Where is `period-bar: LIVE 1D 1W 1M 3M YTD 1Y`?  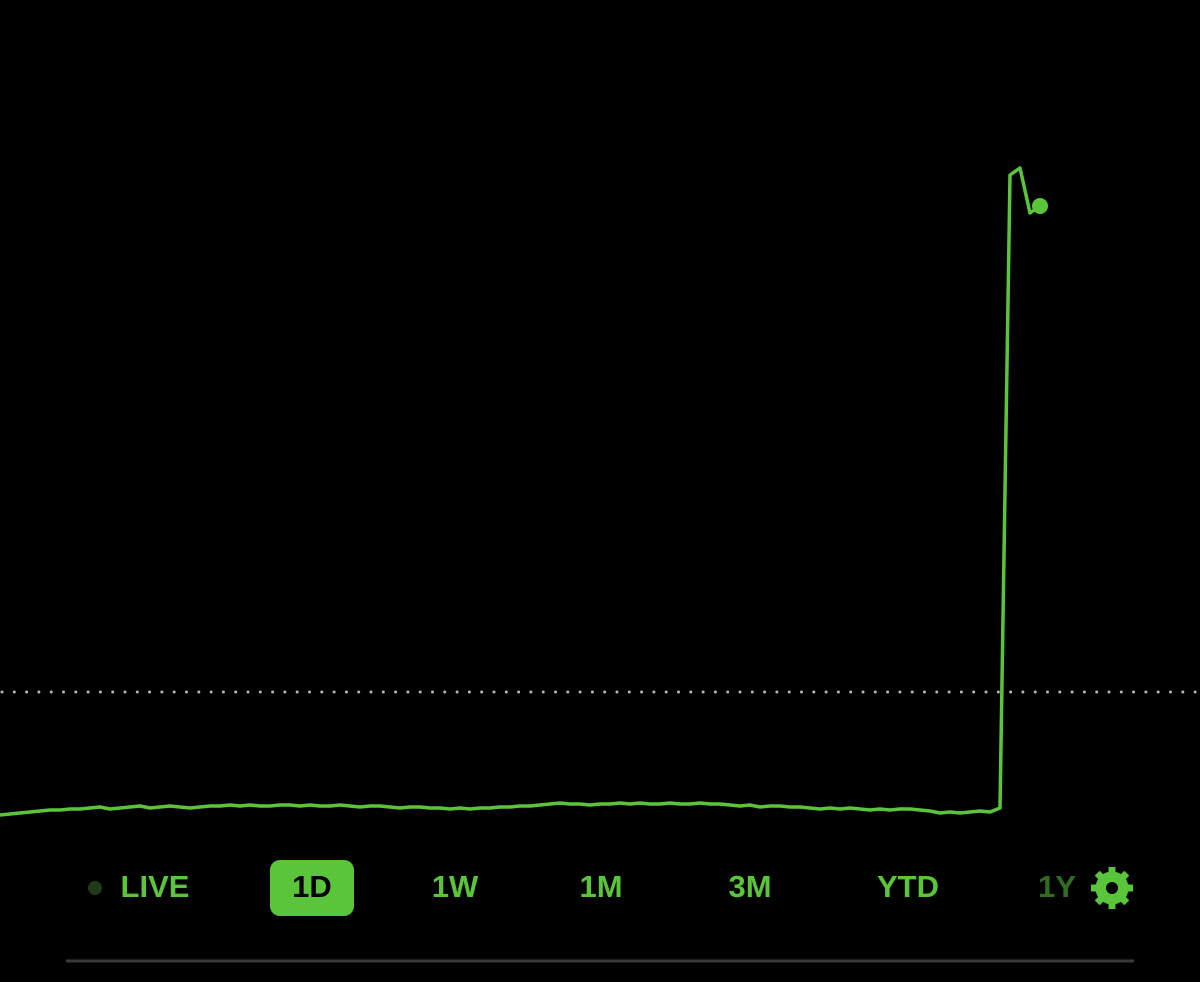
period-bar: LIVE 1D 1W 1M 3M YTD 1Y is located at coordinates (582, 888).